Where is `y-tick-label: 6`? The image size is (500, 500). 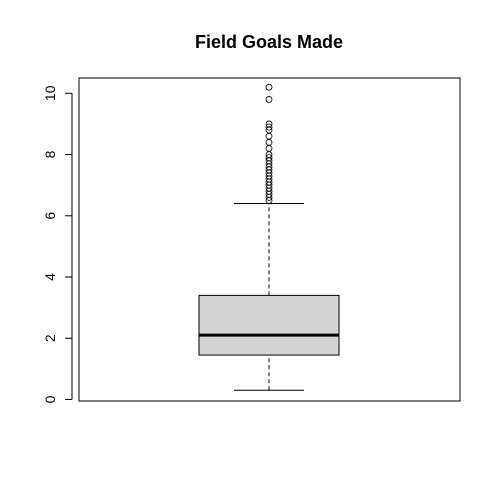 y-tick-label: 6 is located at coordinates (50, 216).